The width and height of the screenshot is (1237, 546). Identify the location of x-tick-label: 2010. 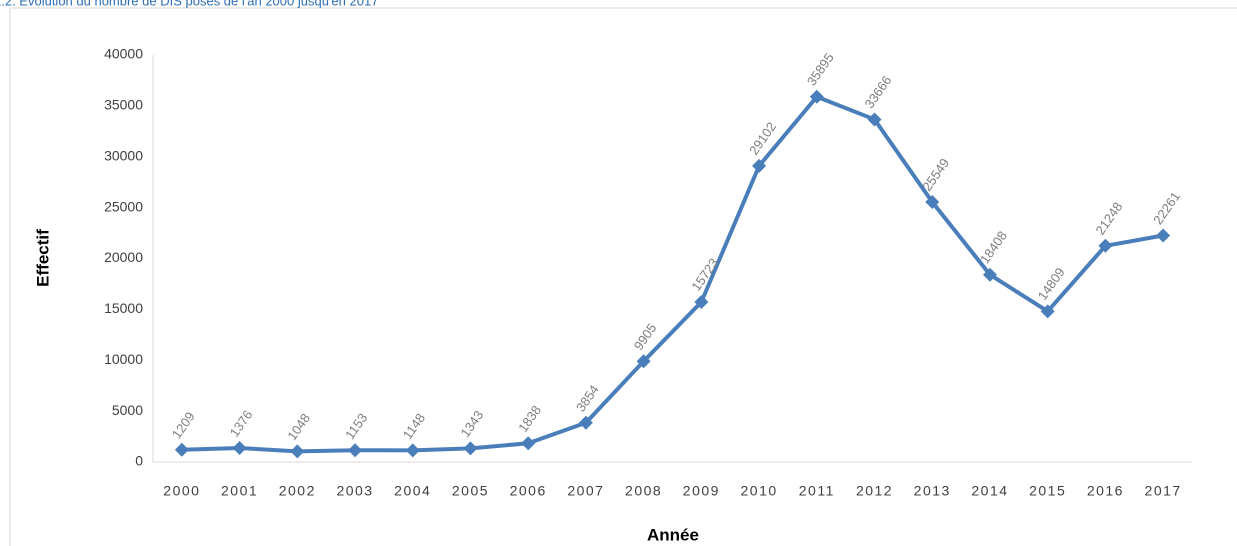
(759, 491).